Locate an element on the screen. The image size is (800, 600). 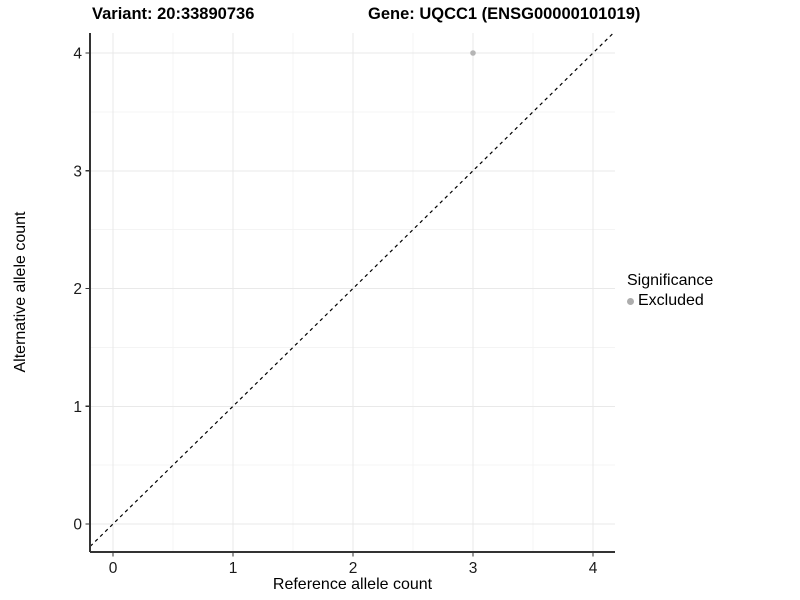
legend-item-label: Excluded is located at coordinates (671, 300).